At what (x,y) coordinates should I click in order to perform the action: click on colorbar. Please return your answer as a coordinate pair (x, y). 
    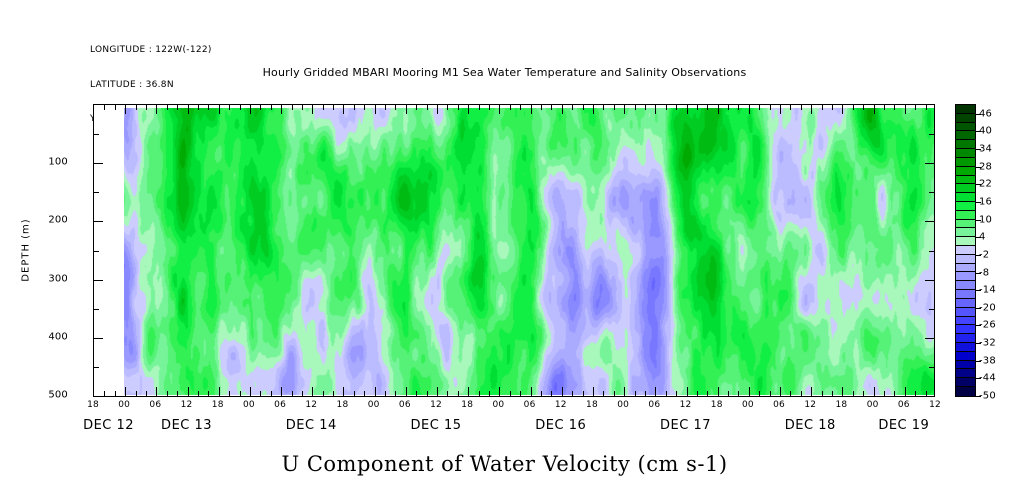
    Looking at the image, I should click on (965, 250).